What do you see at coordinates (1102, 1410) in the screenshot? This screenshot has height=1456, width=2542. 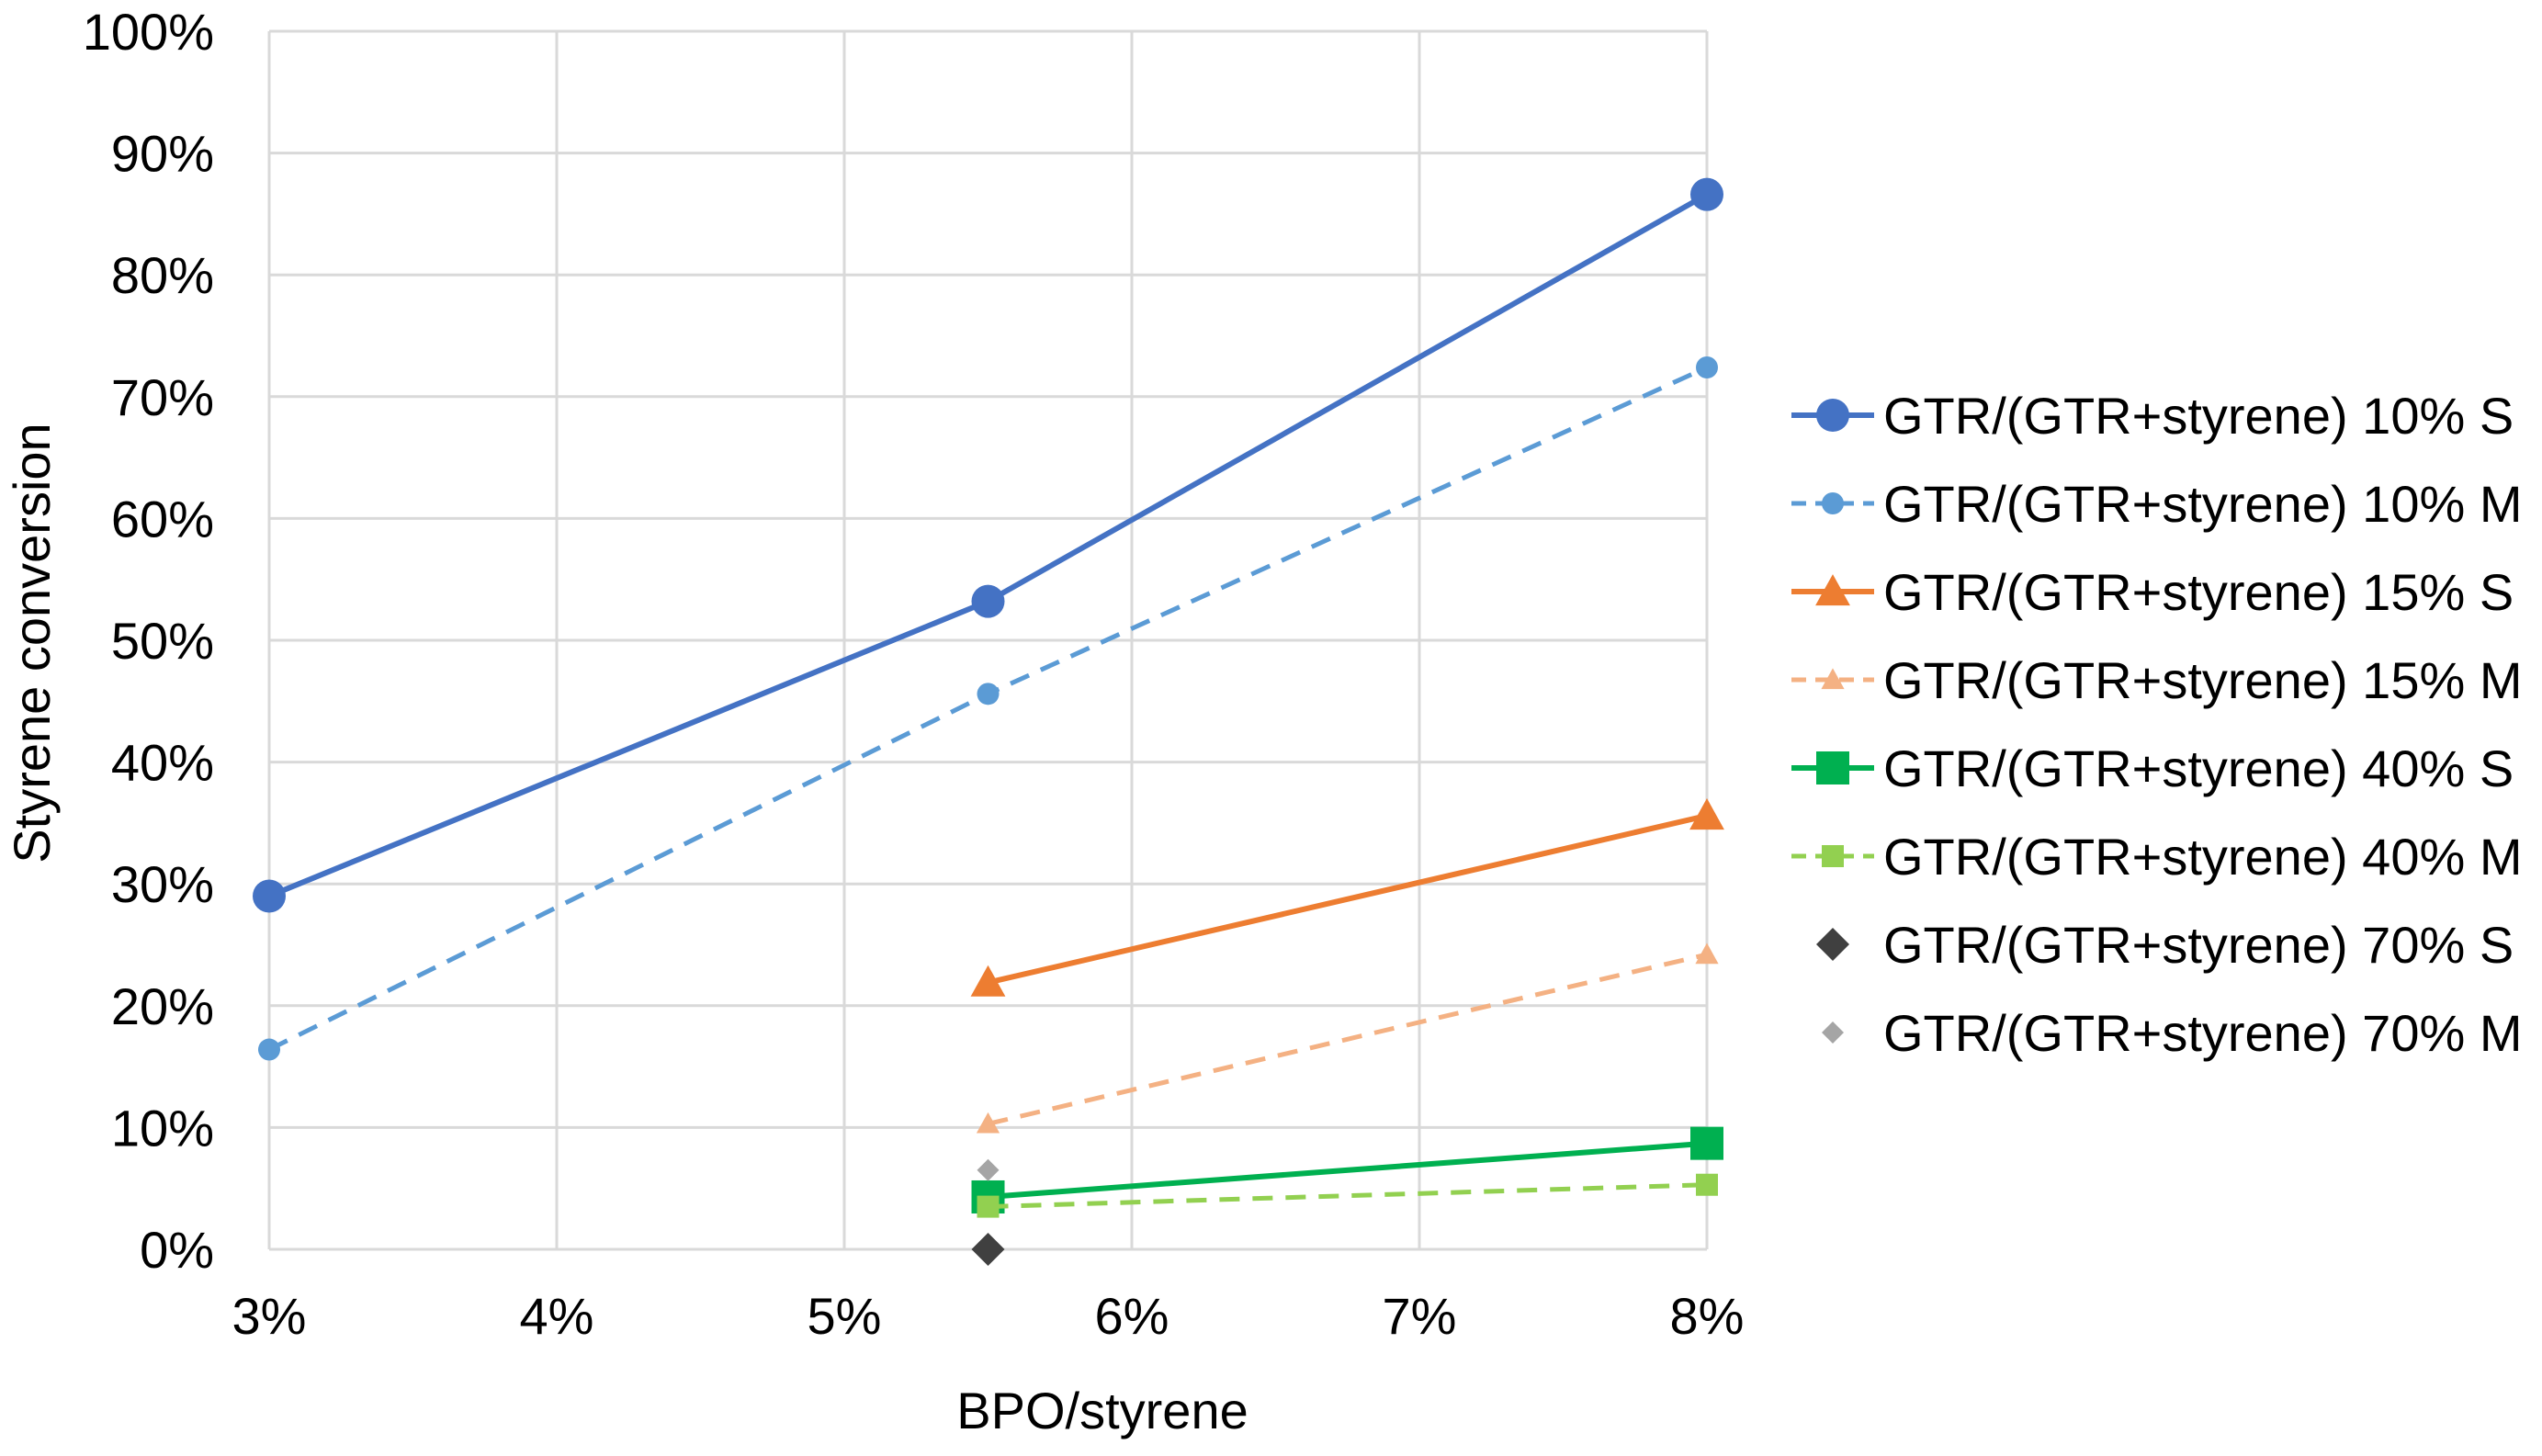 I see `x-axis-title: BPO/styrene` at bounding box center [1102, 1410].